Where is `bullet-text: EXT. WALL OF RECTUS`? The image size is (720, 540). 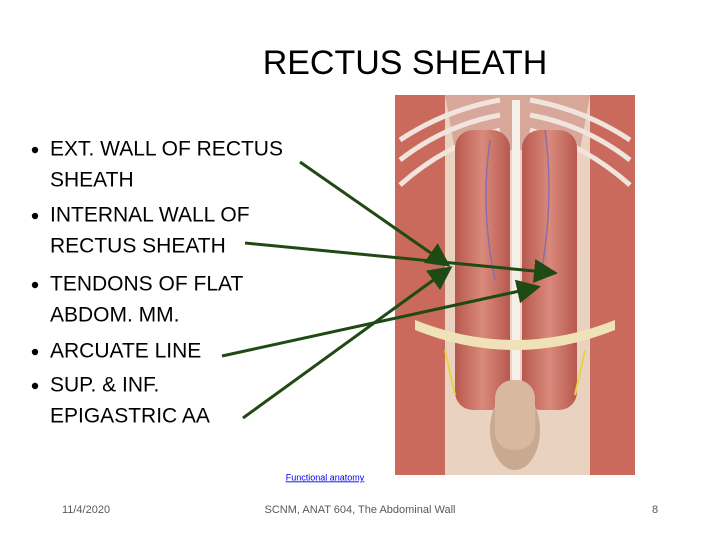 bullet-text: EXT. WALL OF RECTUS is located at coordinates (166, 149).